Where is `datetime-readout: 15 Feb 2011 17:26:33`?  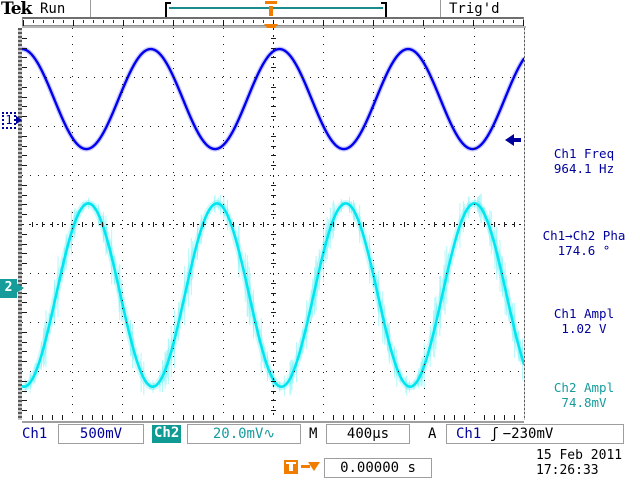
datetime-readout: 15 Feb 2011 17:26:33 is located at coordinates (588, 463).